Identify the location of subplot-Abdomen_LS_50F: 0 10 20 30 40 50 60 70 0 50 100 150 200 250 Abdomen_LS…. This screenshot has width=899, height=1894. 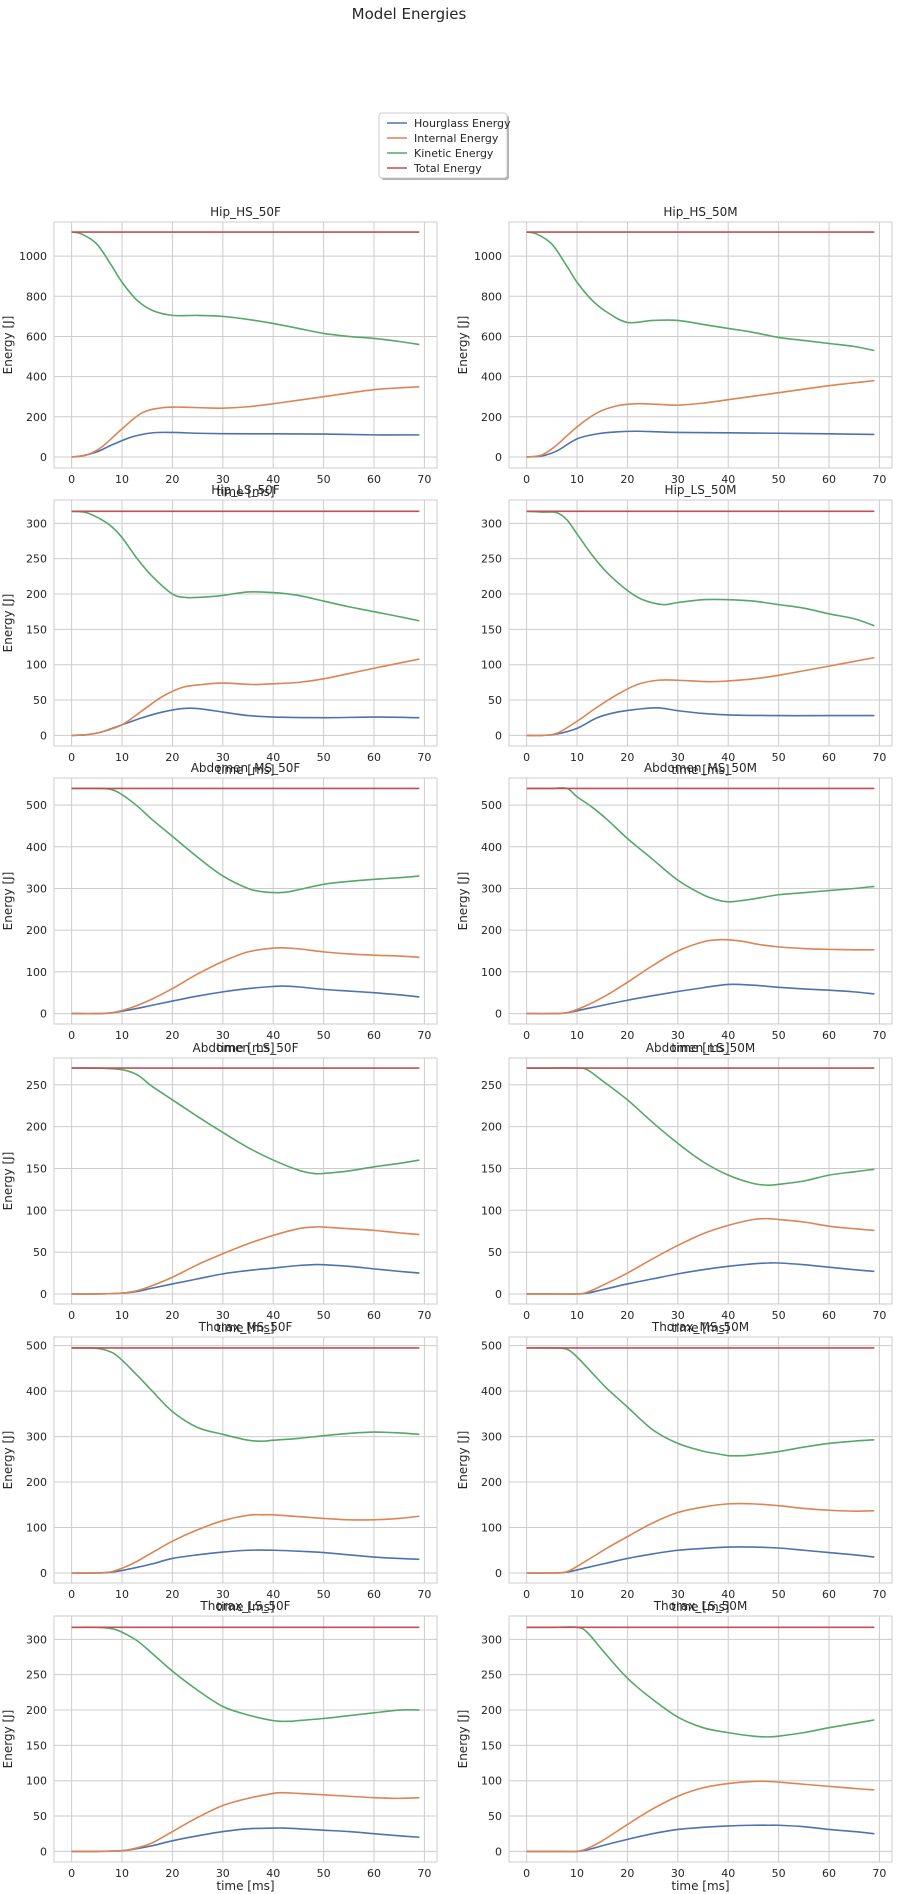
(219, 1188).